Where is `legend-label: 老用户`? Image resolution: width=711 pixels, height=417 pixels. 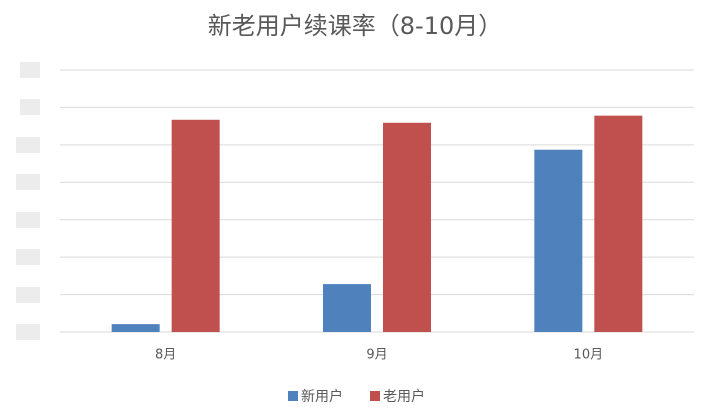 legend-label: 老用户 is located at coordinates (404, 396).